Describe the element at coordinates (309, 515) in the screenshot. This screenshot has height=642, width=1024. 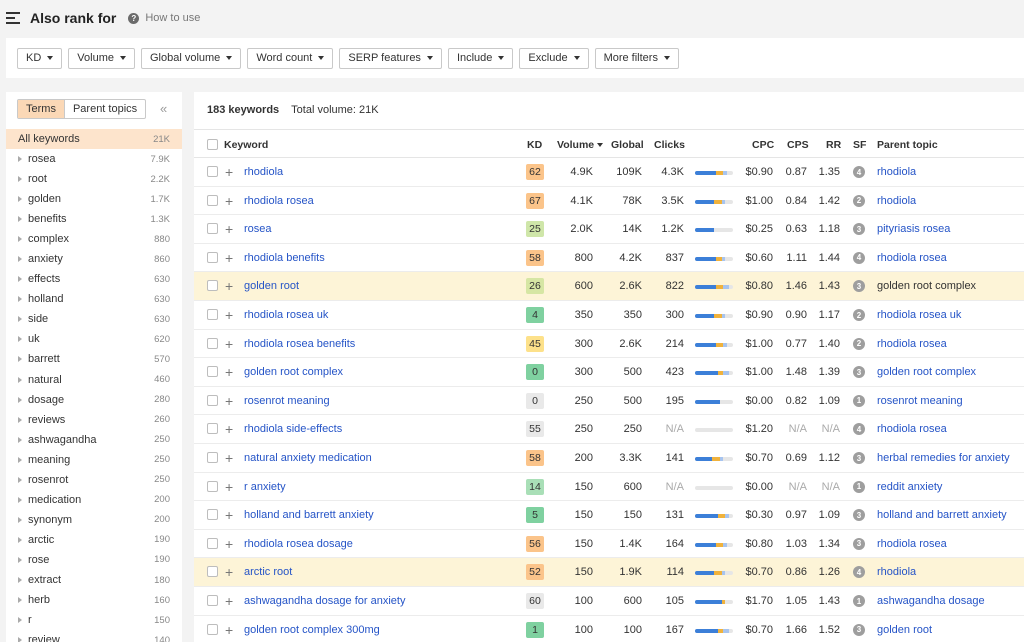
I see `keyword-link: holland and barrett anxiety` at that location.